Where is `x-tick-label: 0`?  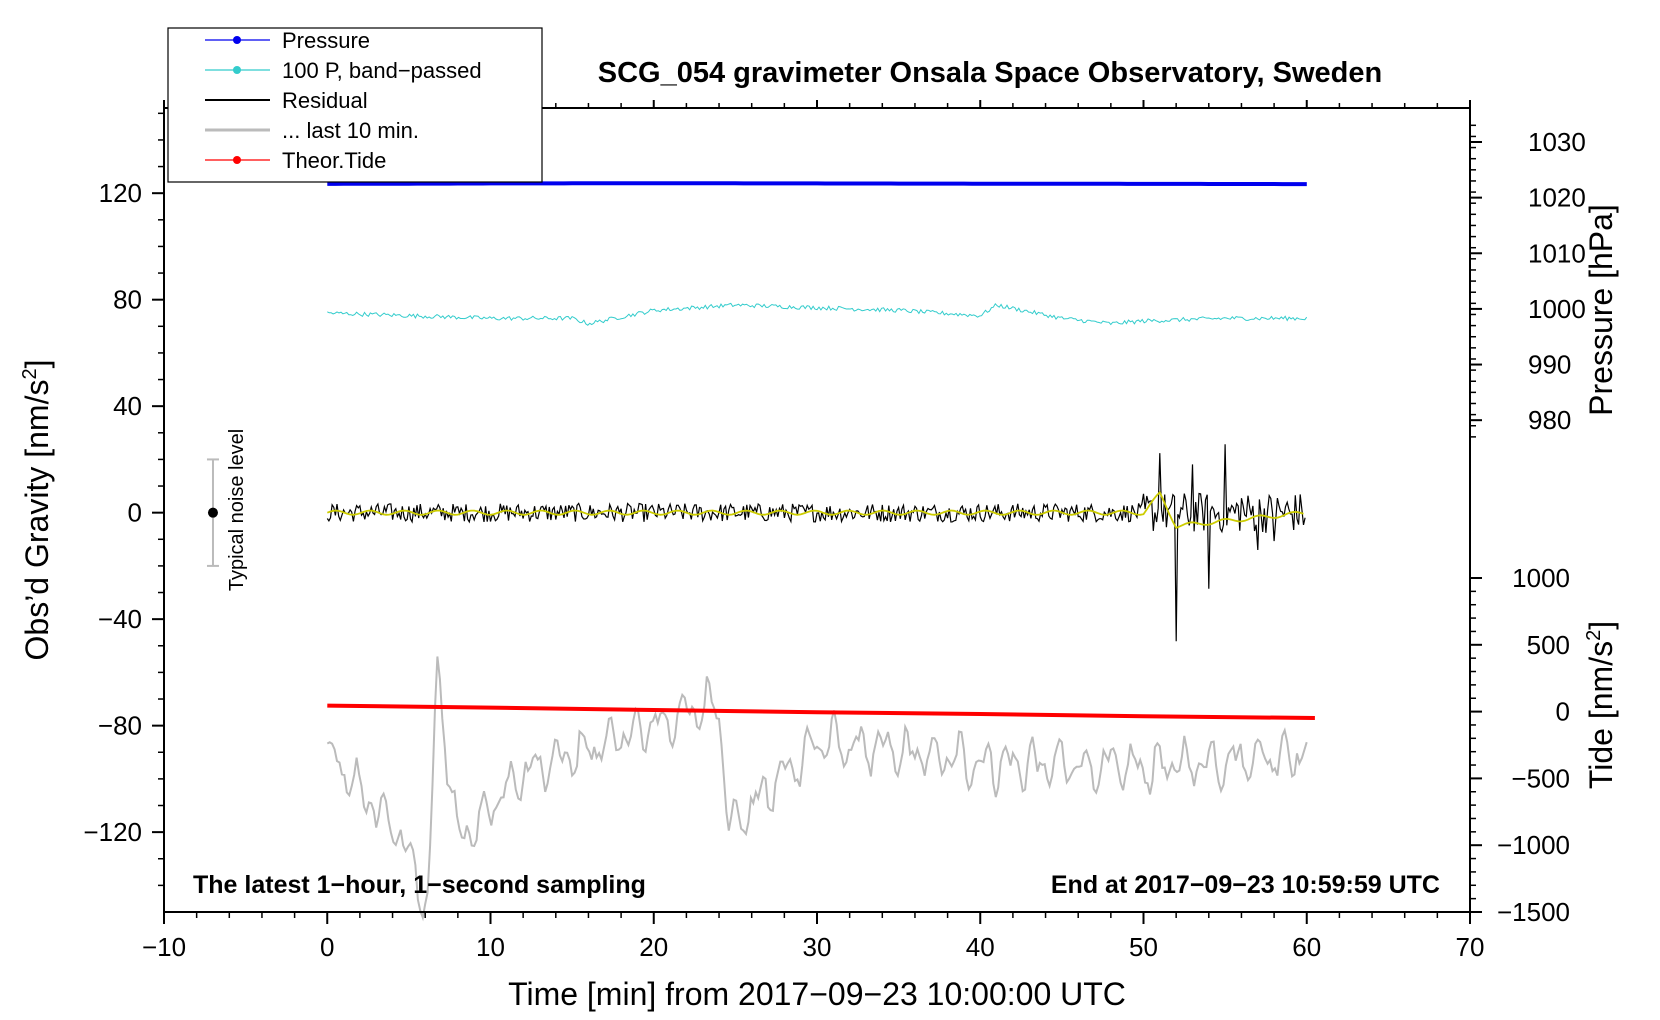
x-tick-label: 0 is located at coordinates (327, 947).